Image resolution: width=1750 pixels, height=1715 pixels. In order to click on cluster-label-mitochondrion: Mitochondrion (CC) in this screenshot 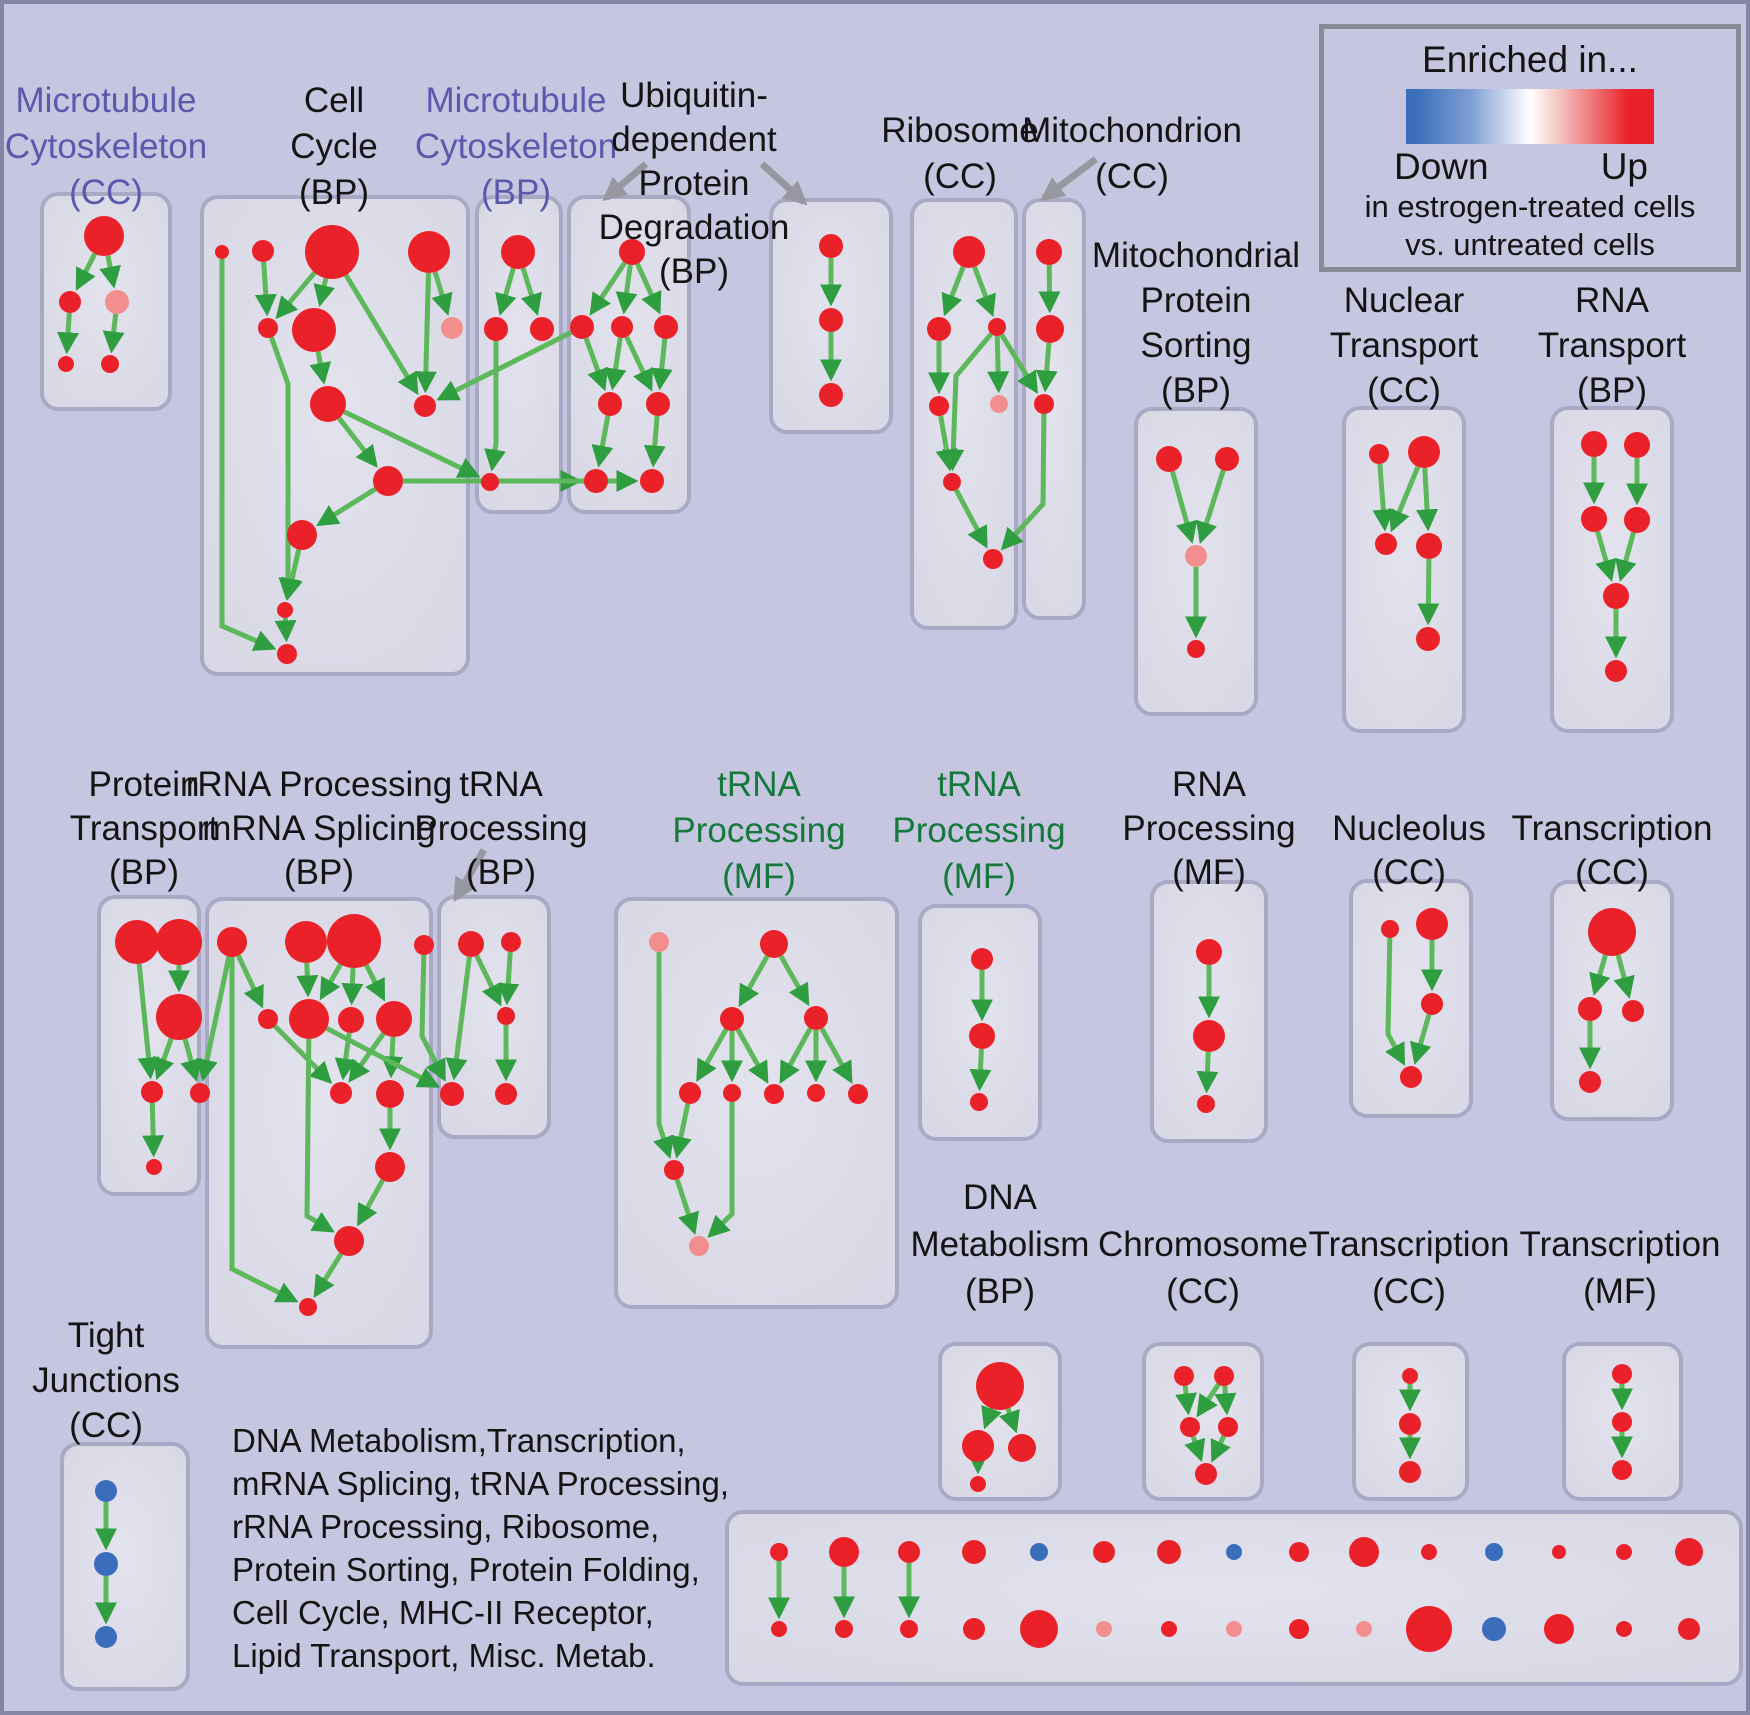, I will do `click(1132, 153)`.